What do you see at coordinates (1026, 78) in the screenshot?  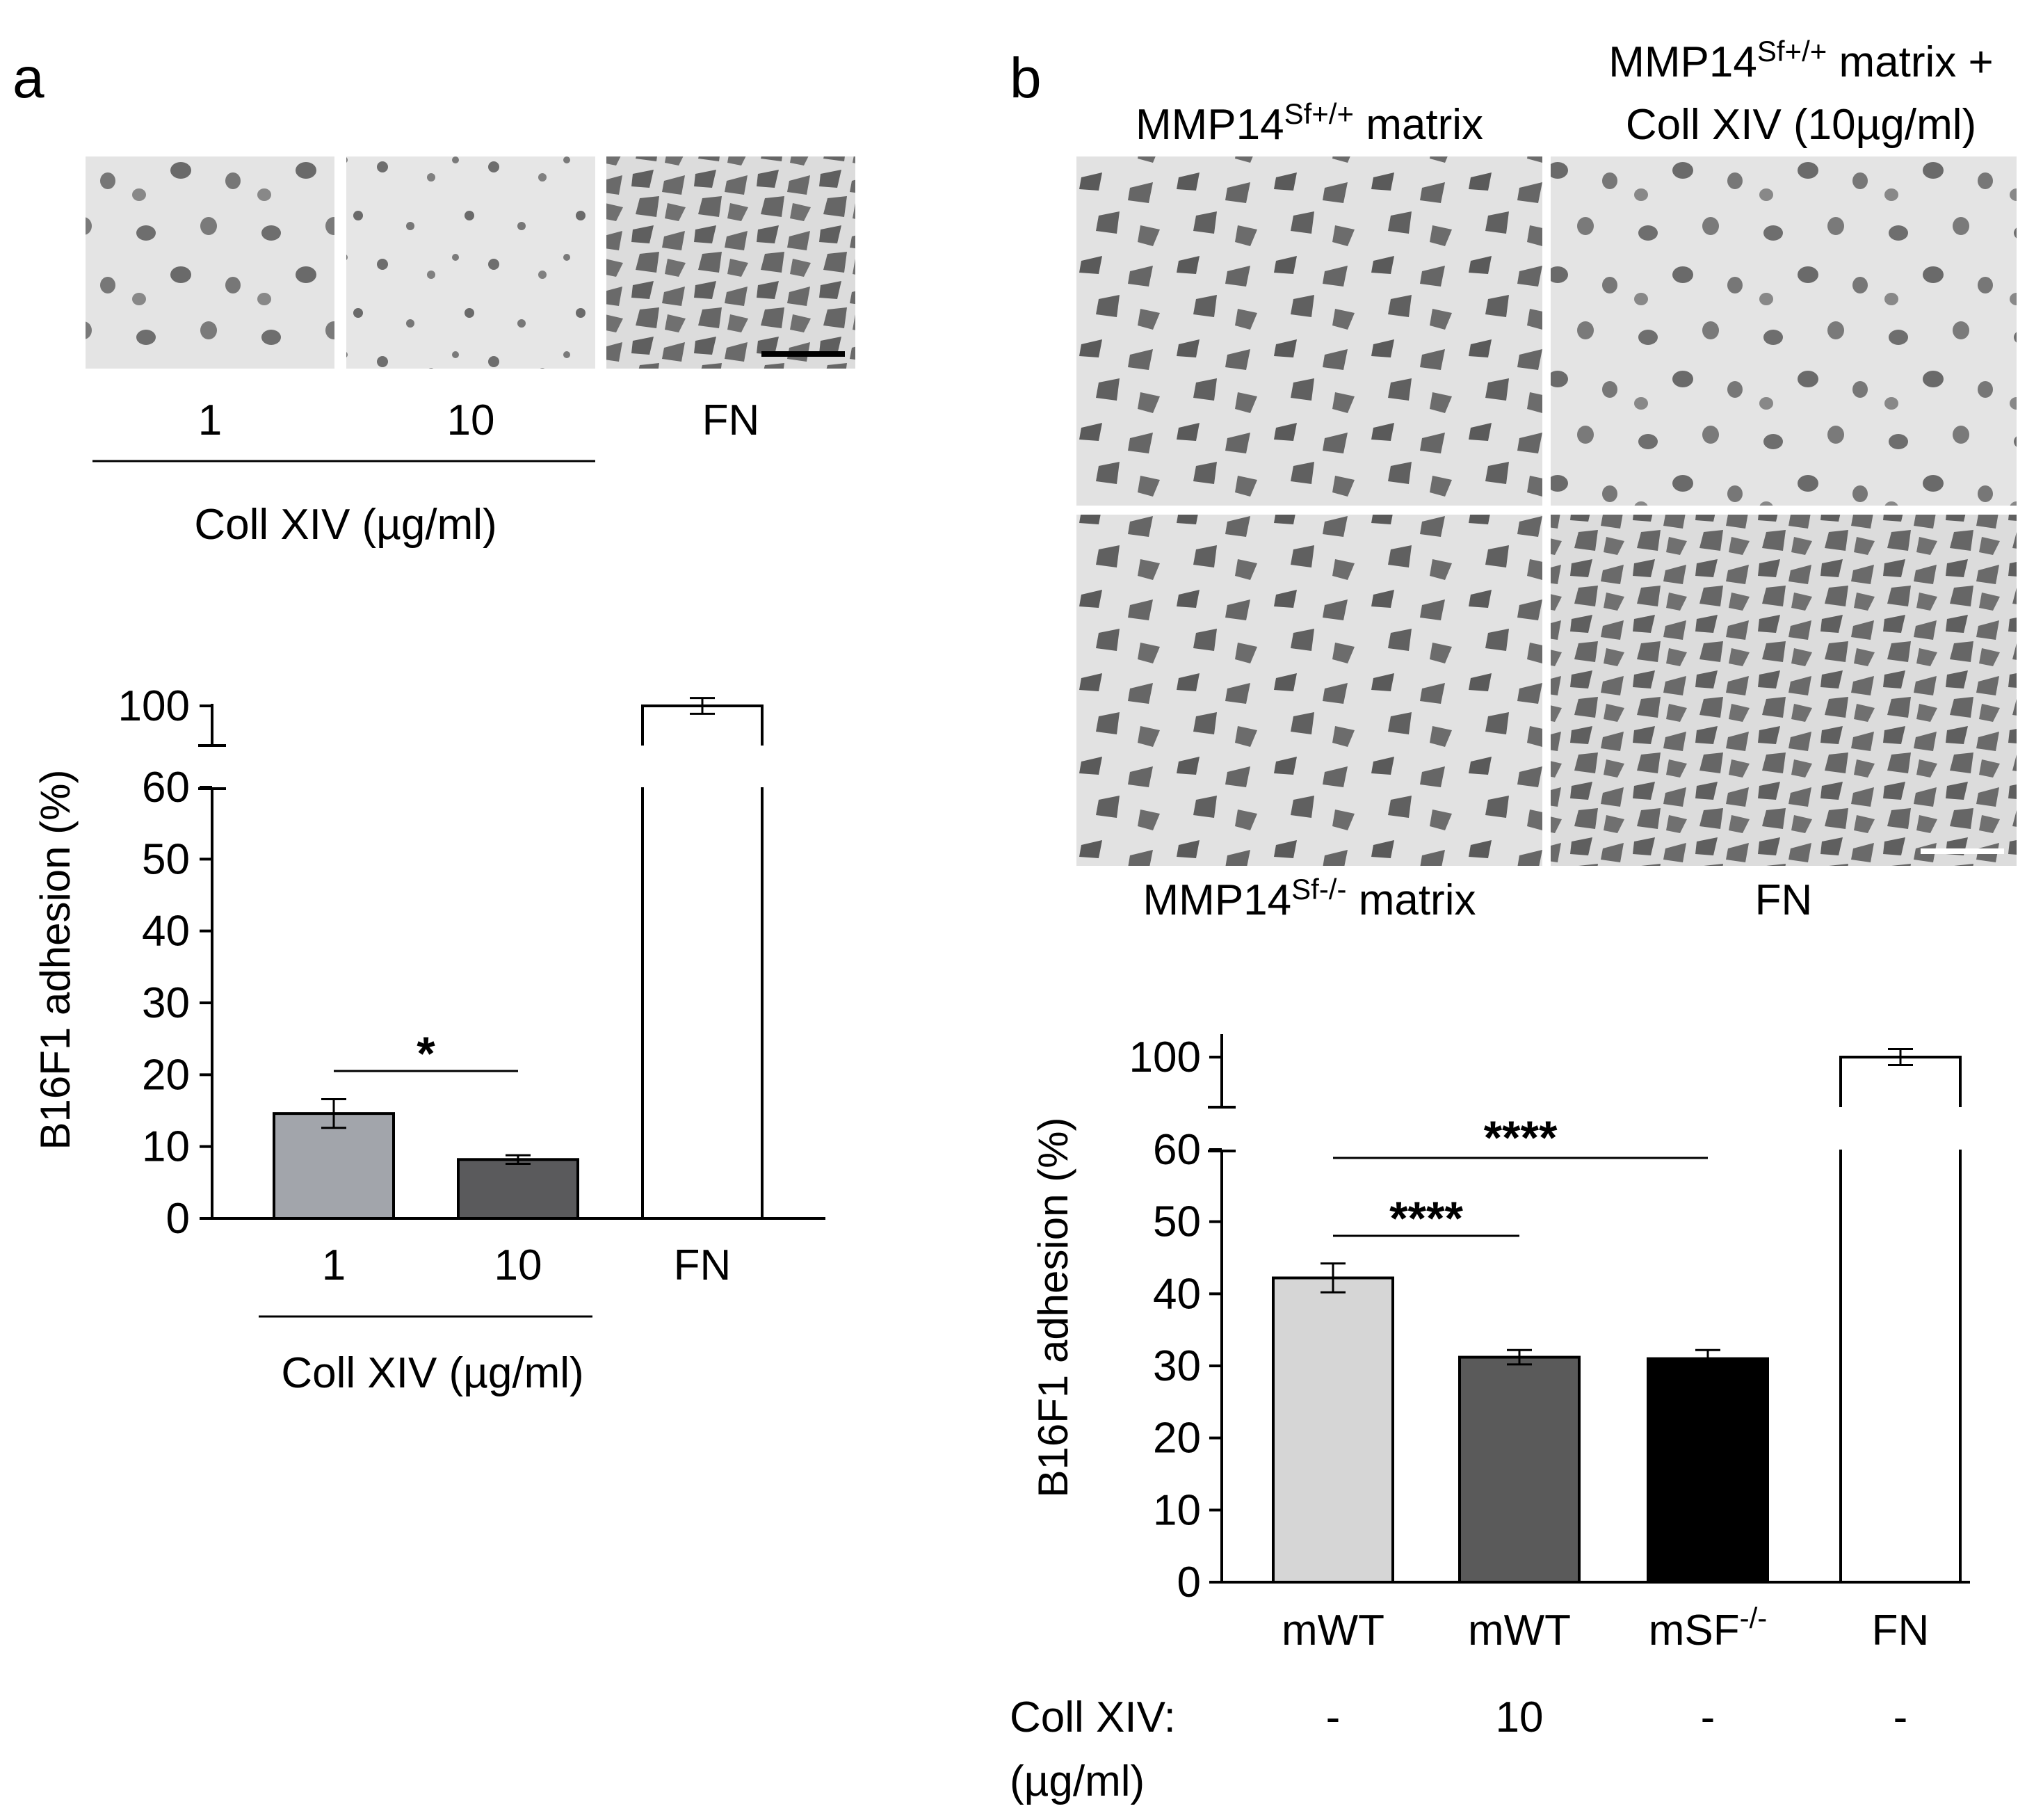 I see `panel-letter-b: b` at bounding box center [1026, 78].